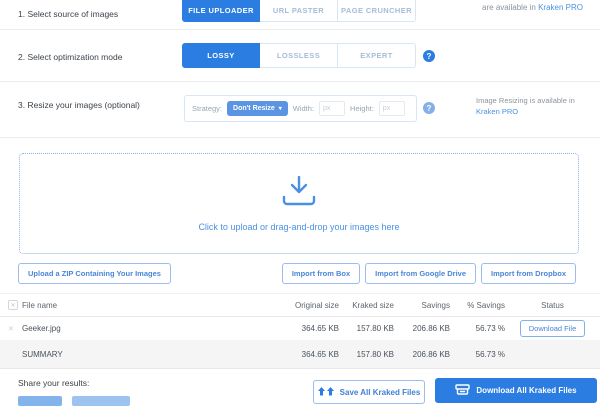 The width and height of the screenshot is (600, 406). Describe the element at coordinates (42, 354) in the screenshot. I see `summary-label: SUMMARY` at that location.